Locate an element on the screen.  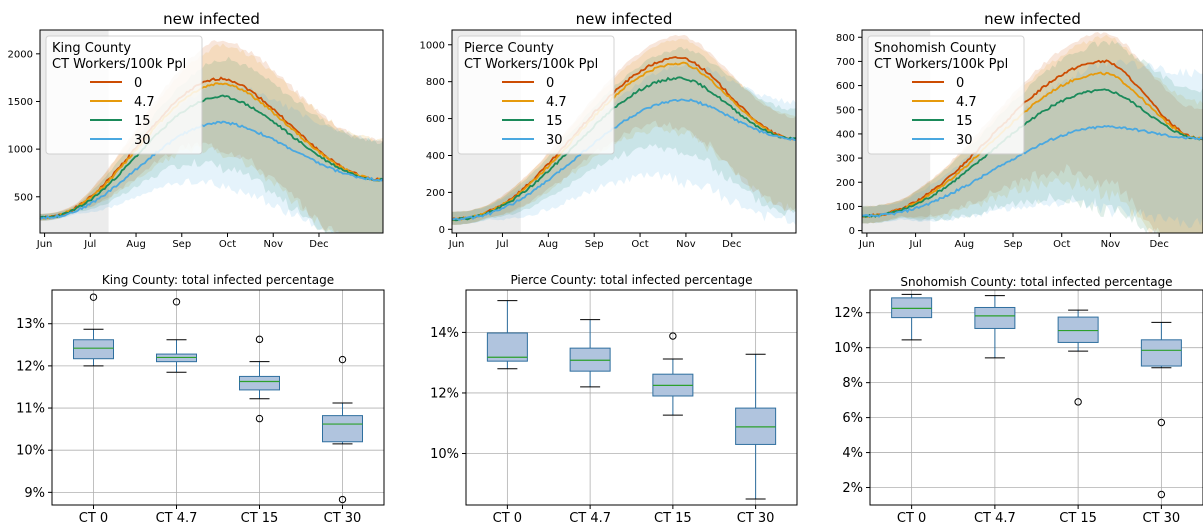
y-tick-label: 11% is located at coordinates (30, 409).